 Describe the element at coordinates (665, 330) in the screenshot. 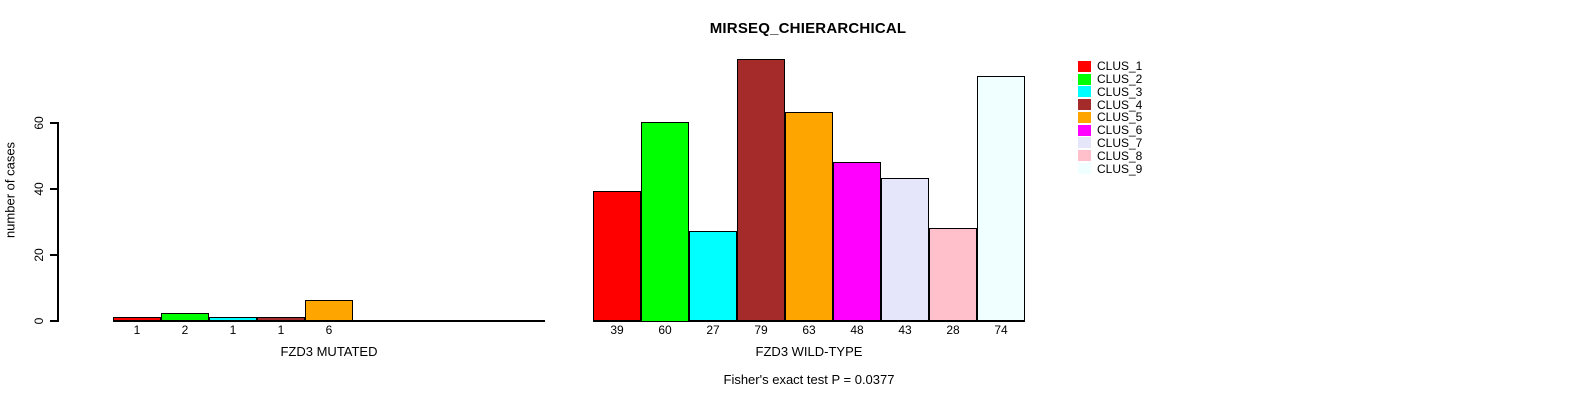

I see `bar-label: 60` at that location.